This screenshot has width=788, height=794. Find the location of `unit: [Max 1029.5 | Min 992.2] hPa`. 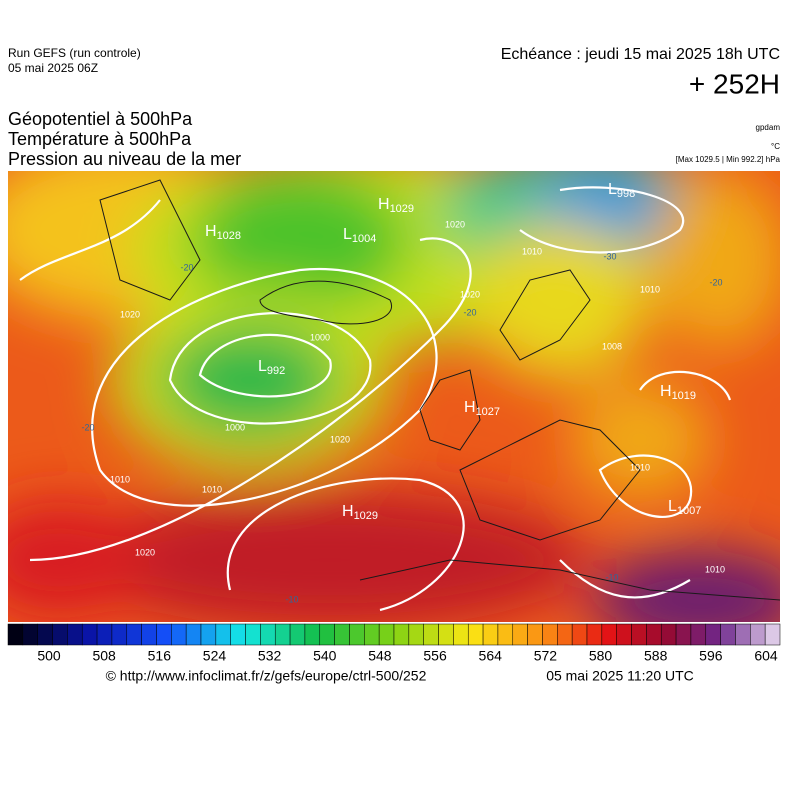

unit: [Max 1029.5 | Min 992.2] hPa is located at coordinates (728, 159).